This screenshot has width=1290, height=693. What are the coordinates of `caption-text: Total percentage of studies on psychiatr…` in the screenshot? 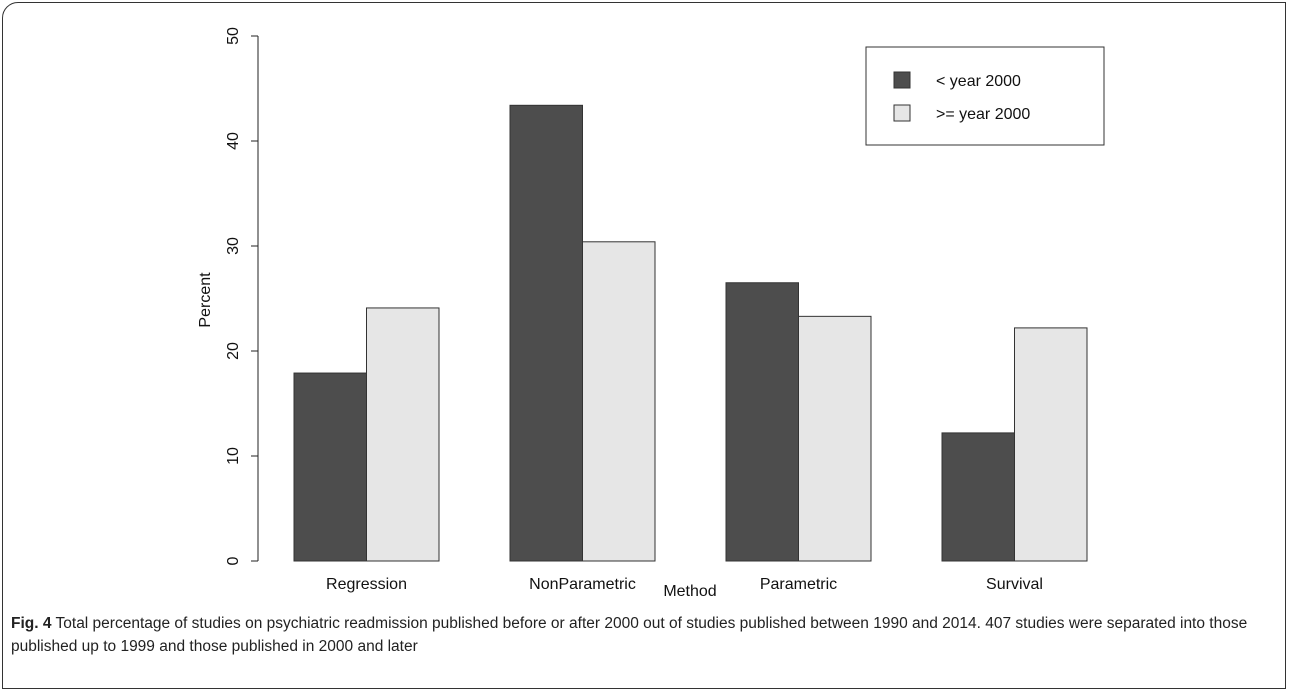 It's located at (629, 635).